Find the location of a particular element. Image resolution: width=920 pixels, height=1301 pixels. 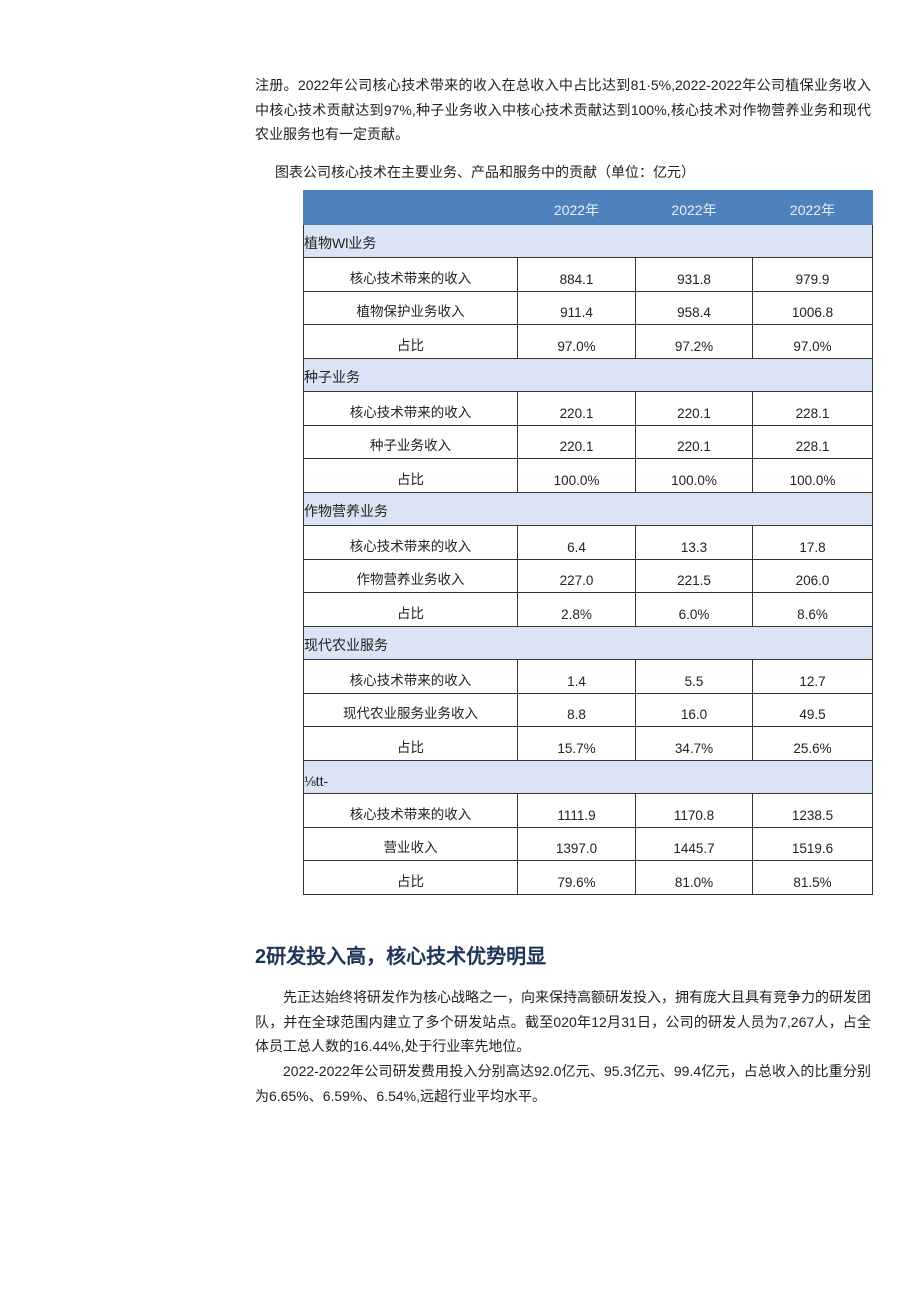

value-cell: 884.1 is located at coordinates (576, 274).